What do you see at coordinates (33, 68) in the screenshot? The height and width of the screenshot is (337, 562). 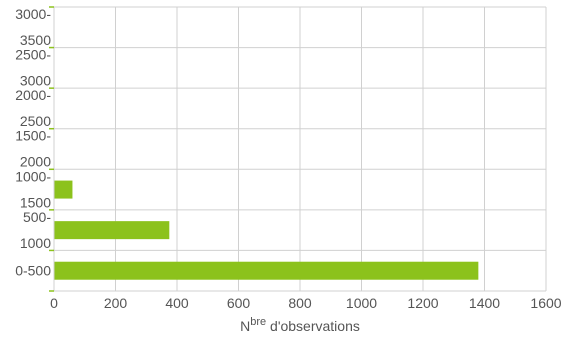 I see `y-tick-label-2500-3000: 2500-3000` at bounding box center [33, 68].